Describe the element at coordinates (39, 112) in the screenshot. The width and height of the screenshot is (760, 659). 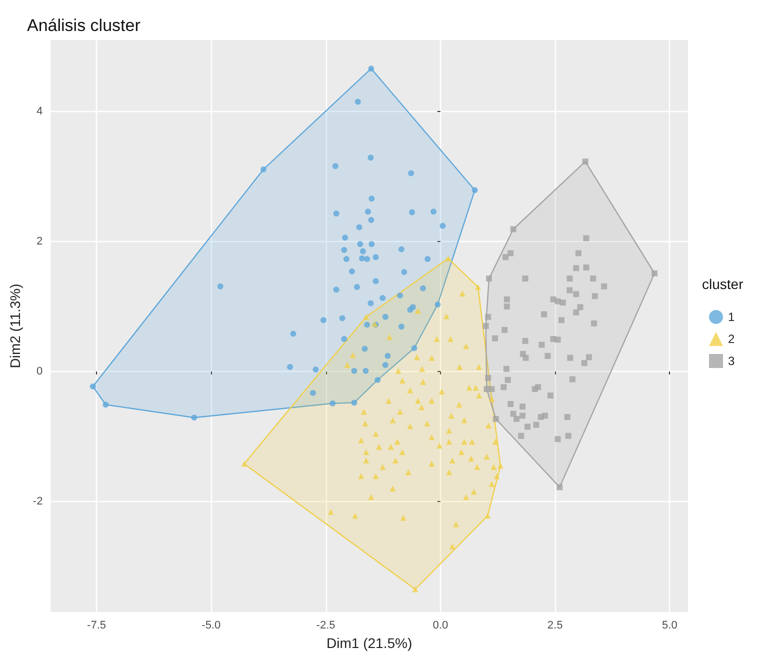
I see `y-tick-label: 4` at that location.